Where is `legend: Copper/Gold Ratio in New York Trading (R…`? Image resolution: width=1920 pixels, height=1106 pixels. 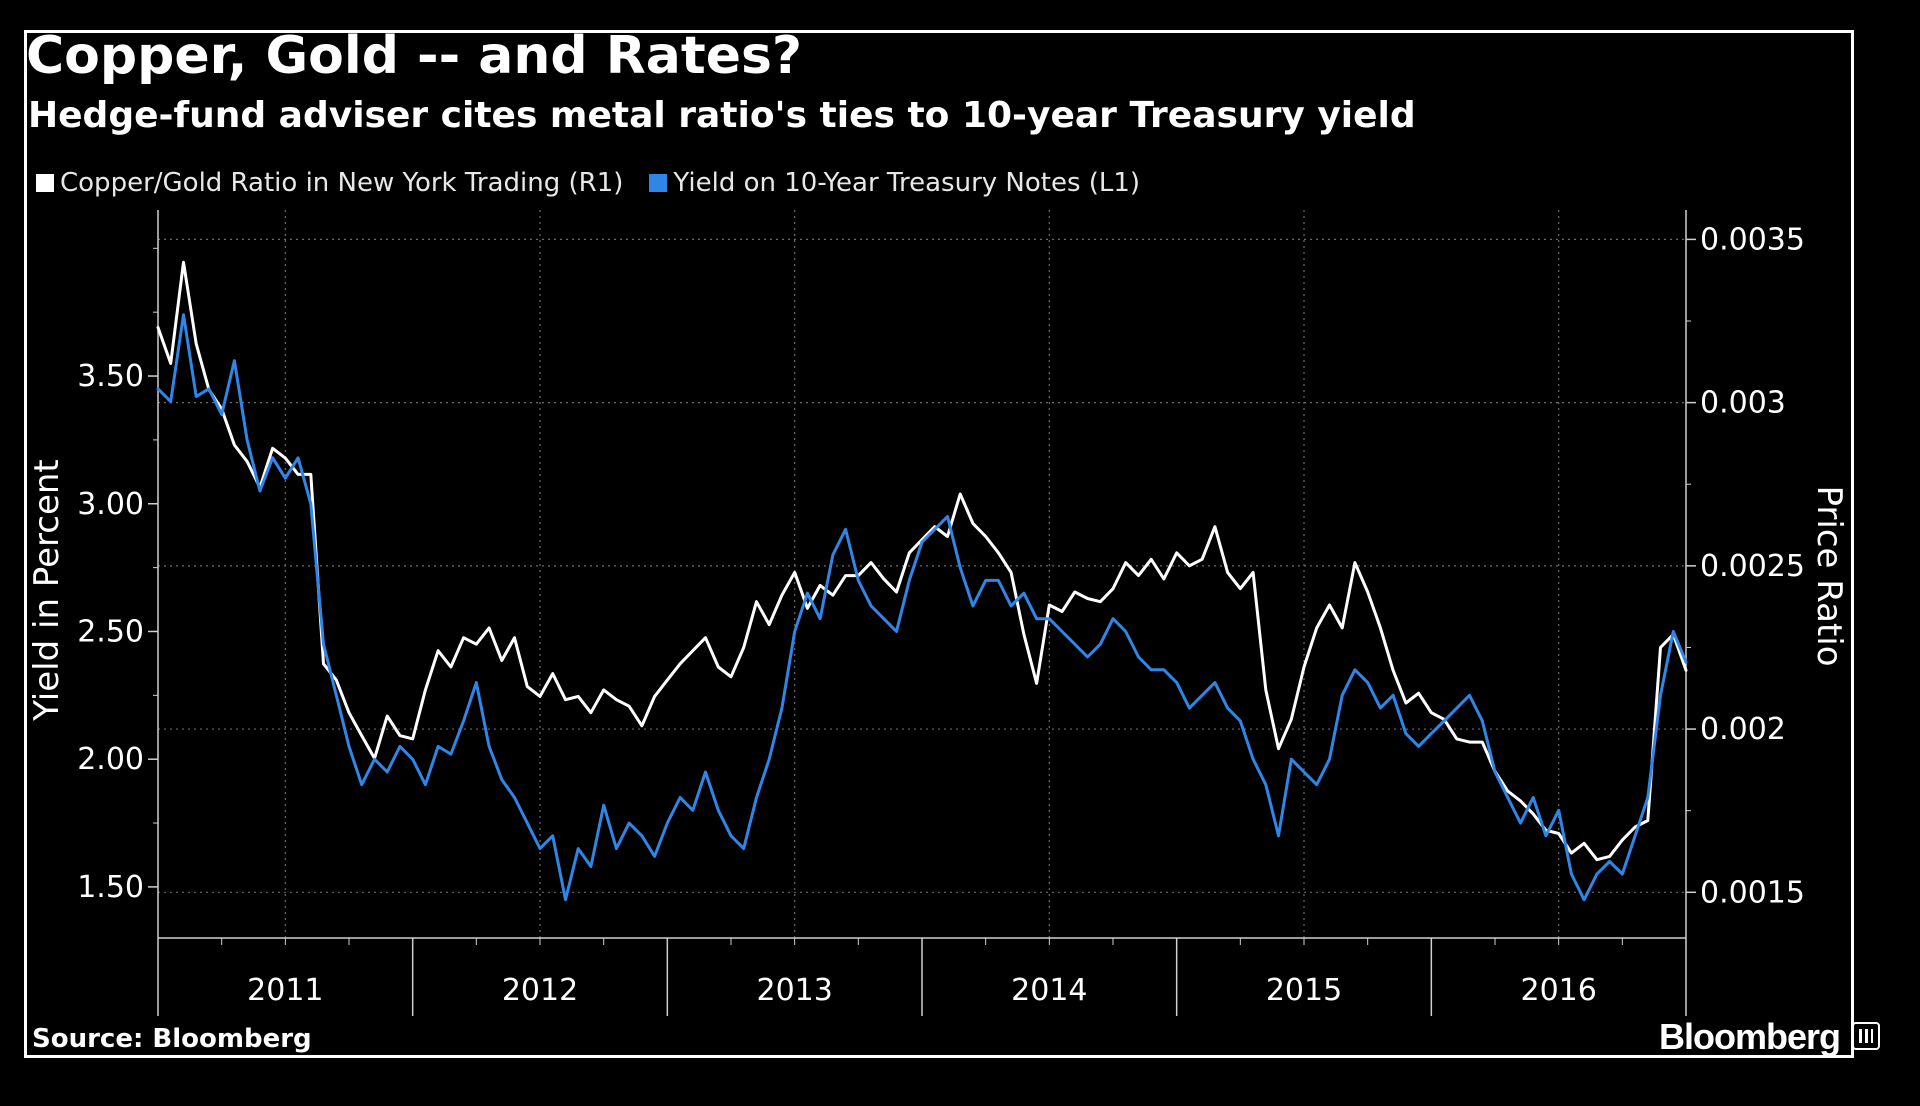 legend: Copper/Gold Ratio in New York Trading (R… is located at coordinates (601, 183).